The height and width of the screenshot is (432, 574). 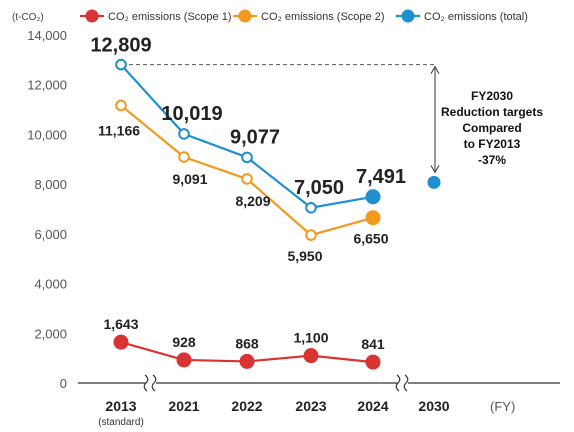 I want to click on y-tick-label: 4,000, so click(x=50, y=284).